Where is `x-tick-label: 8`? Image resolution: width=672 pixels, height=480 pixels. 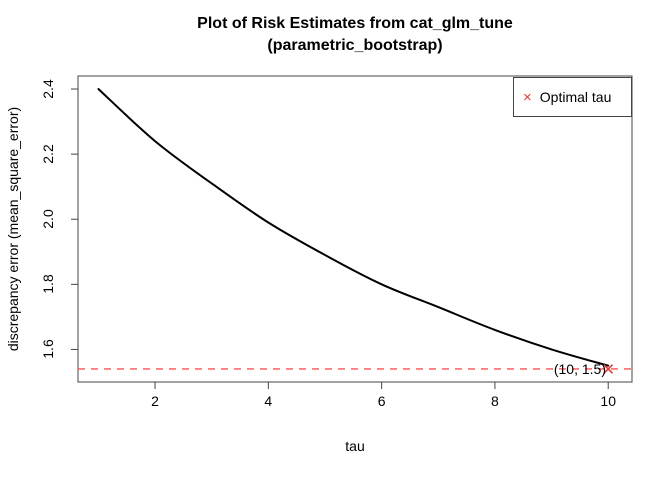
x-tick-label: 8 is located at coordinates (495, 401).